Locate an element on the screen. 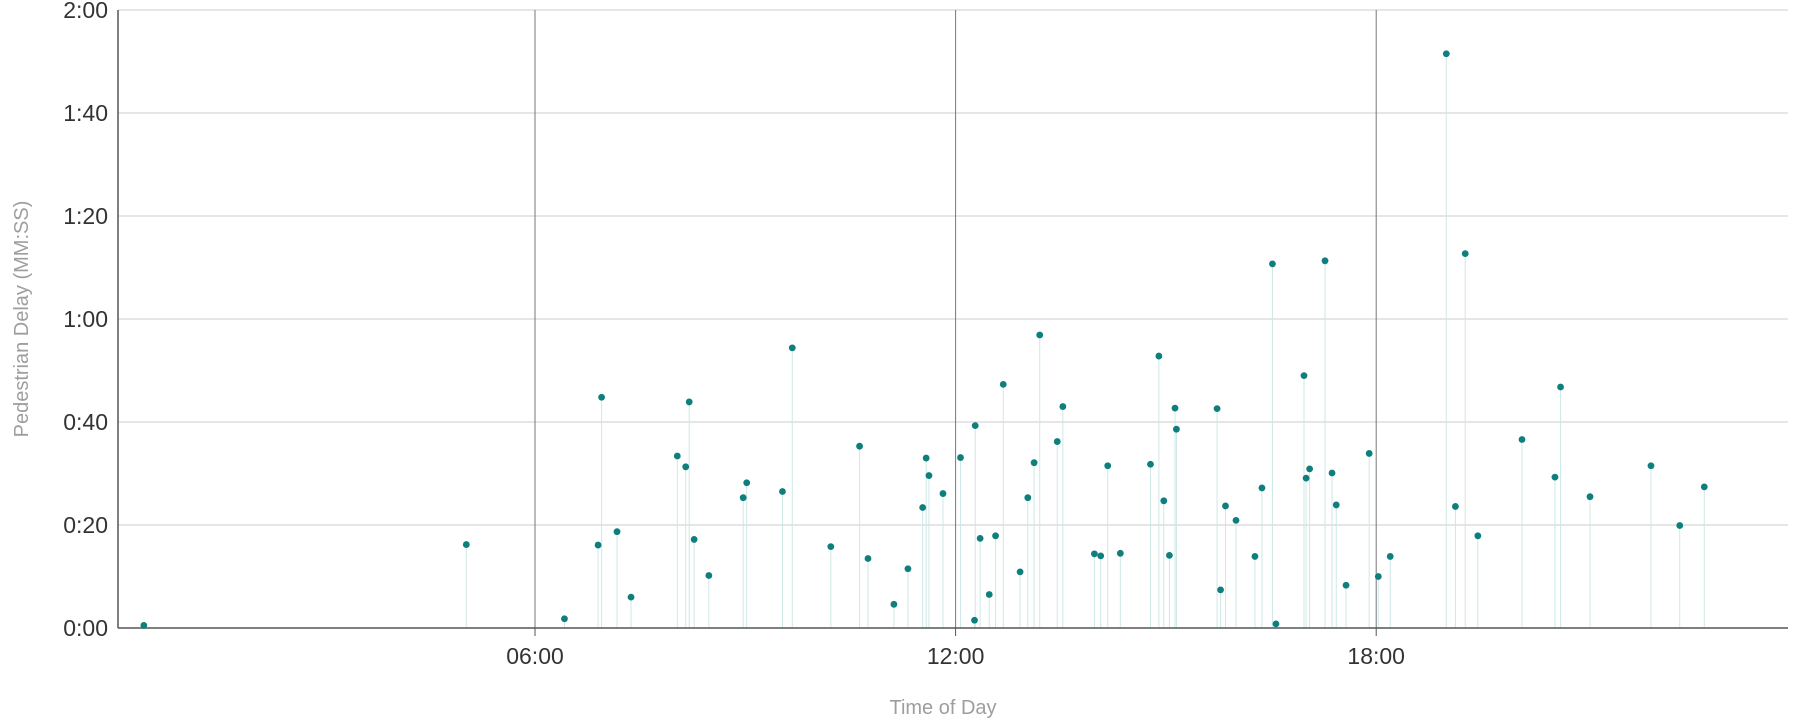  y-axis-title: Pedestrian Delay (MM:SS) is located at coordinates (22, 319).